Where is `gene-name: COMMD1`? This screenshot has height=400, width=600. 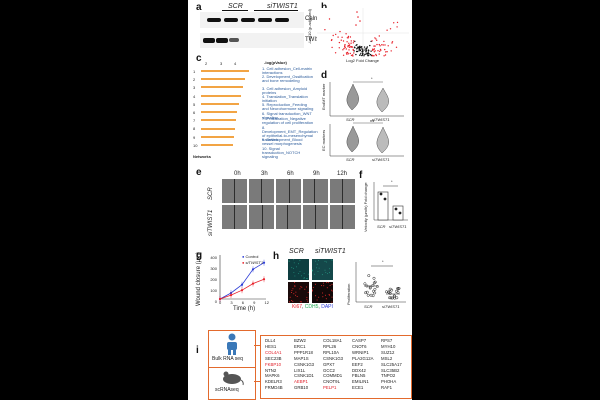 gene-name: COMMD1 is located at coordinates (333, 376).